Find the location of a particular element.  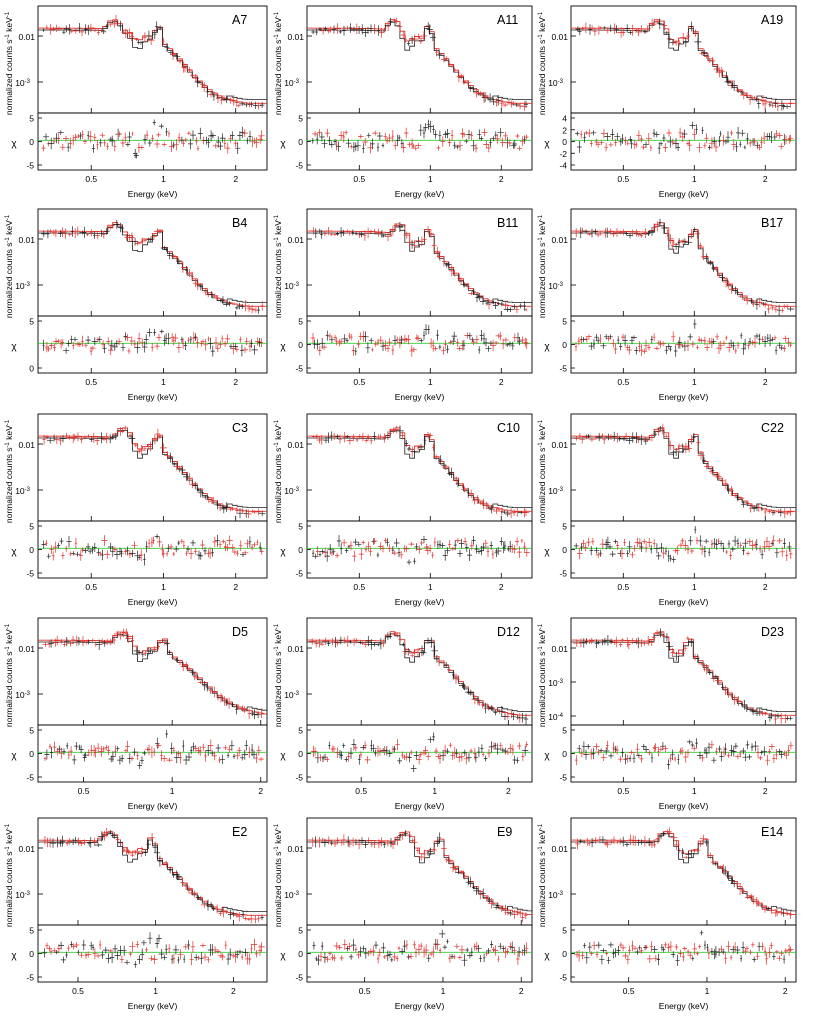

y-tick-label: 0.01 is located at coordinates (26, 240).